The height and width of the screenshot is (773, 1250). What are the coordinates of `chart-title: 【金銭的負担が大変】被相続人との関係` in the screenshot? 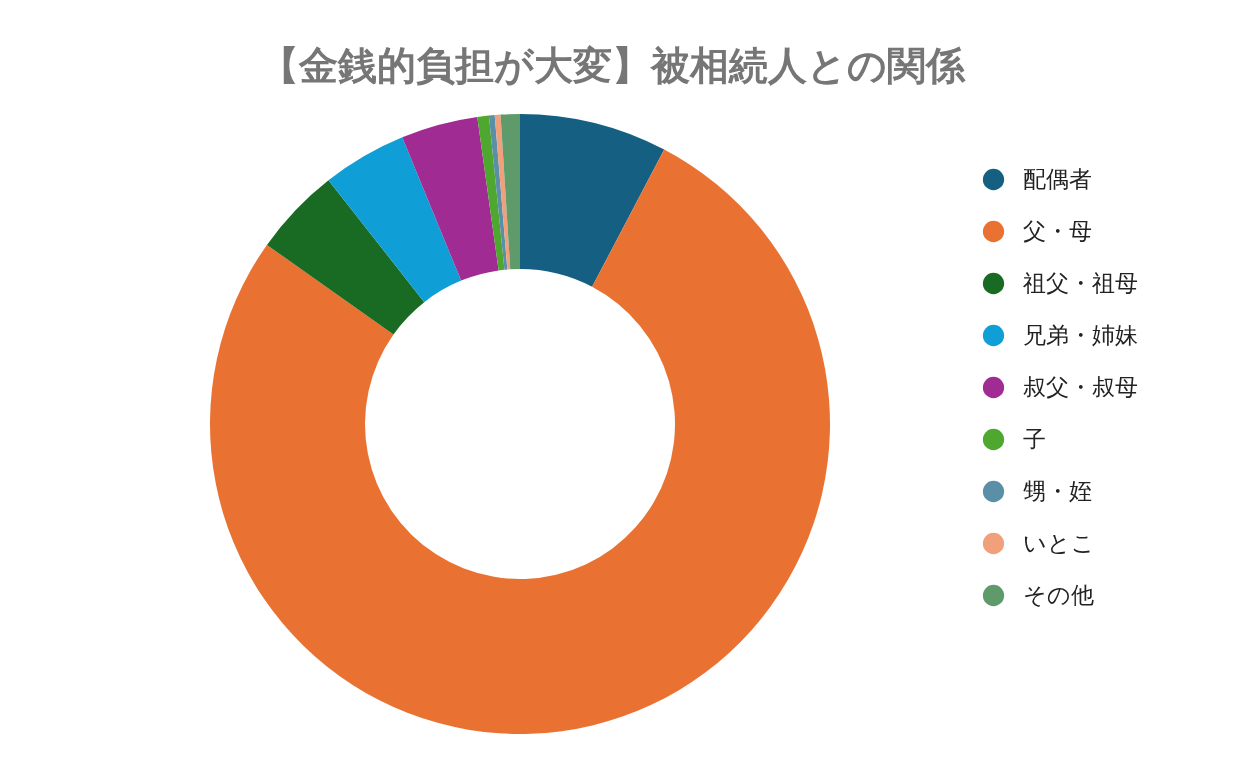 It's located at (612, 65).